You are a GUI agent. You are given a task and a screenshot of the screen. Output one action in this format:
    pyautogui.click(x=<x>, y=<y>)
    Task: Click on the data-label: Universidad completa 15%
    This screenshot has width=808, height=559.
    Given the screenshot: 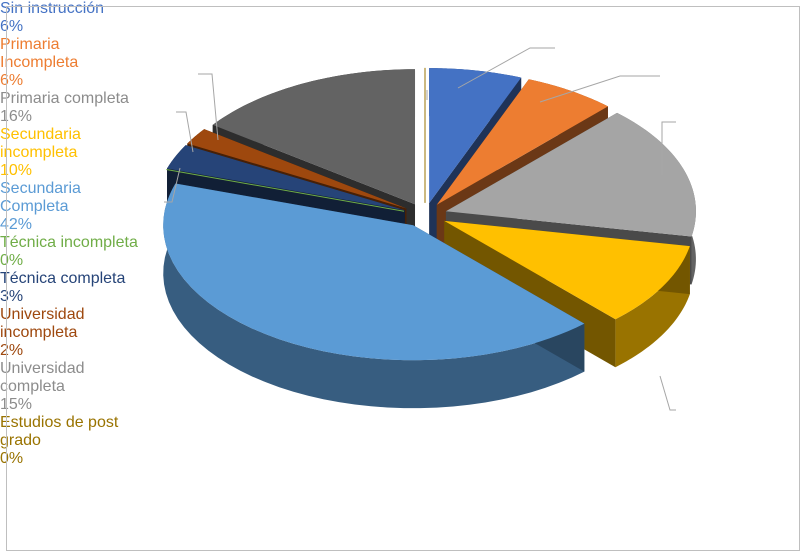 What is the action you would take?
    pyautogui.click(x=55, y=387)
    